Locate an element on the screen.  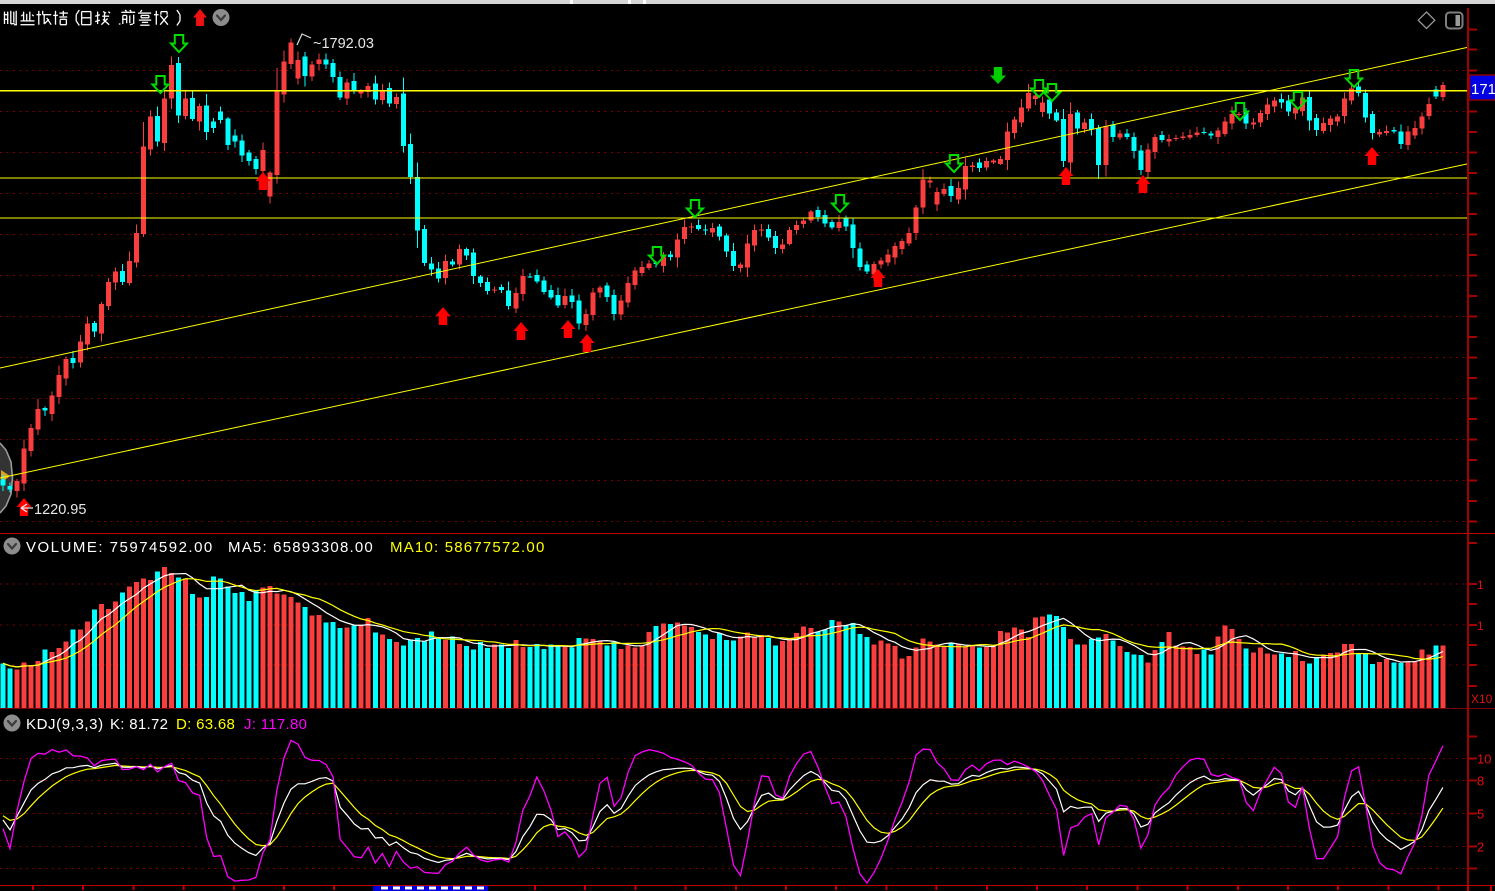
svg-text: MA10: 58677572.00 is located at coordinates (468, 547).